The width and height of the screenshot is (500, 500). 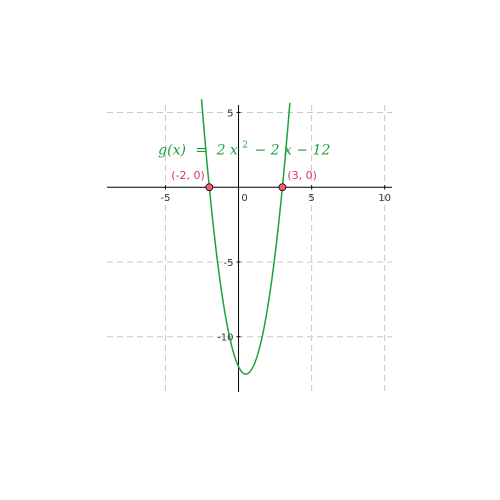 What do you see at coordinates (227, 150) in the screenshot?
I see `formula-term1: 2 x` at bounding box center [227, 150].